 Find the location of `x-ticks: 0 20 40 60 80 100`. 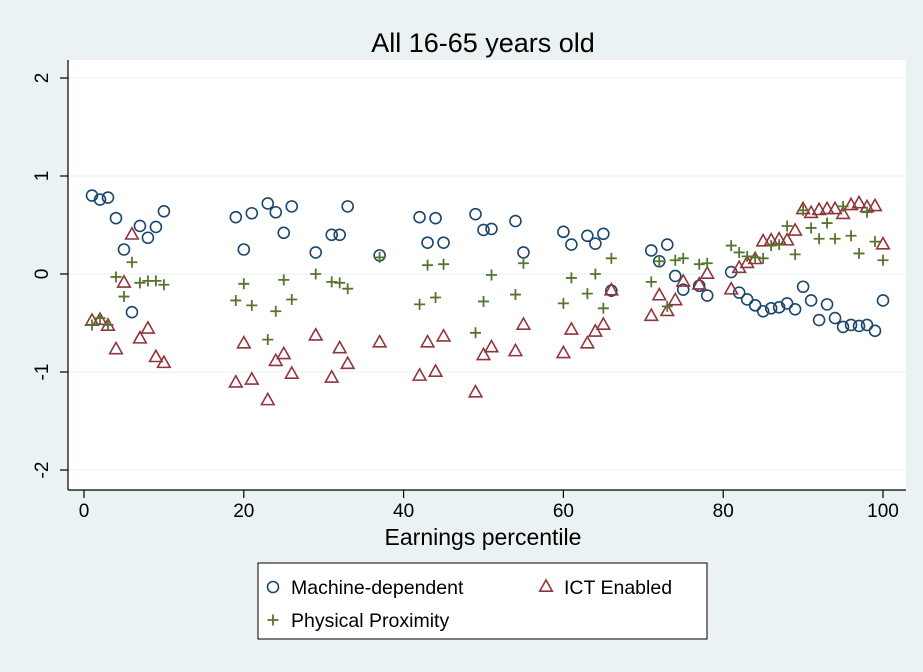

x-ticks: 0 20 40 60 80 100 is located at coordinates (489, 506).